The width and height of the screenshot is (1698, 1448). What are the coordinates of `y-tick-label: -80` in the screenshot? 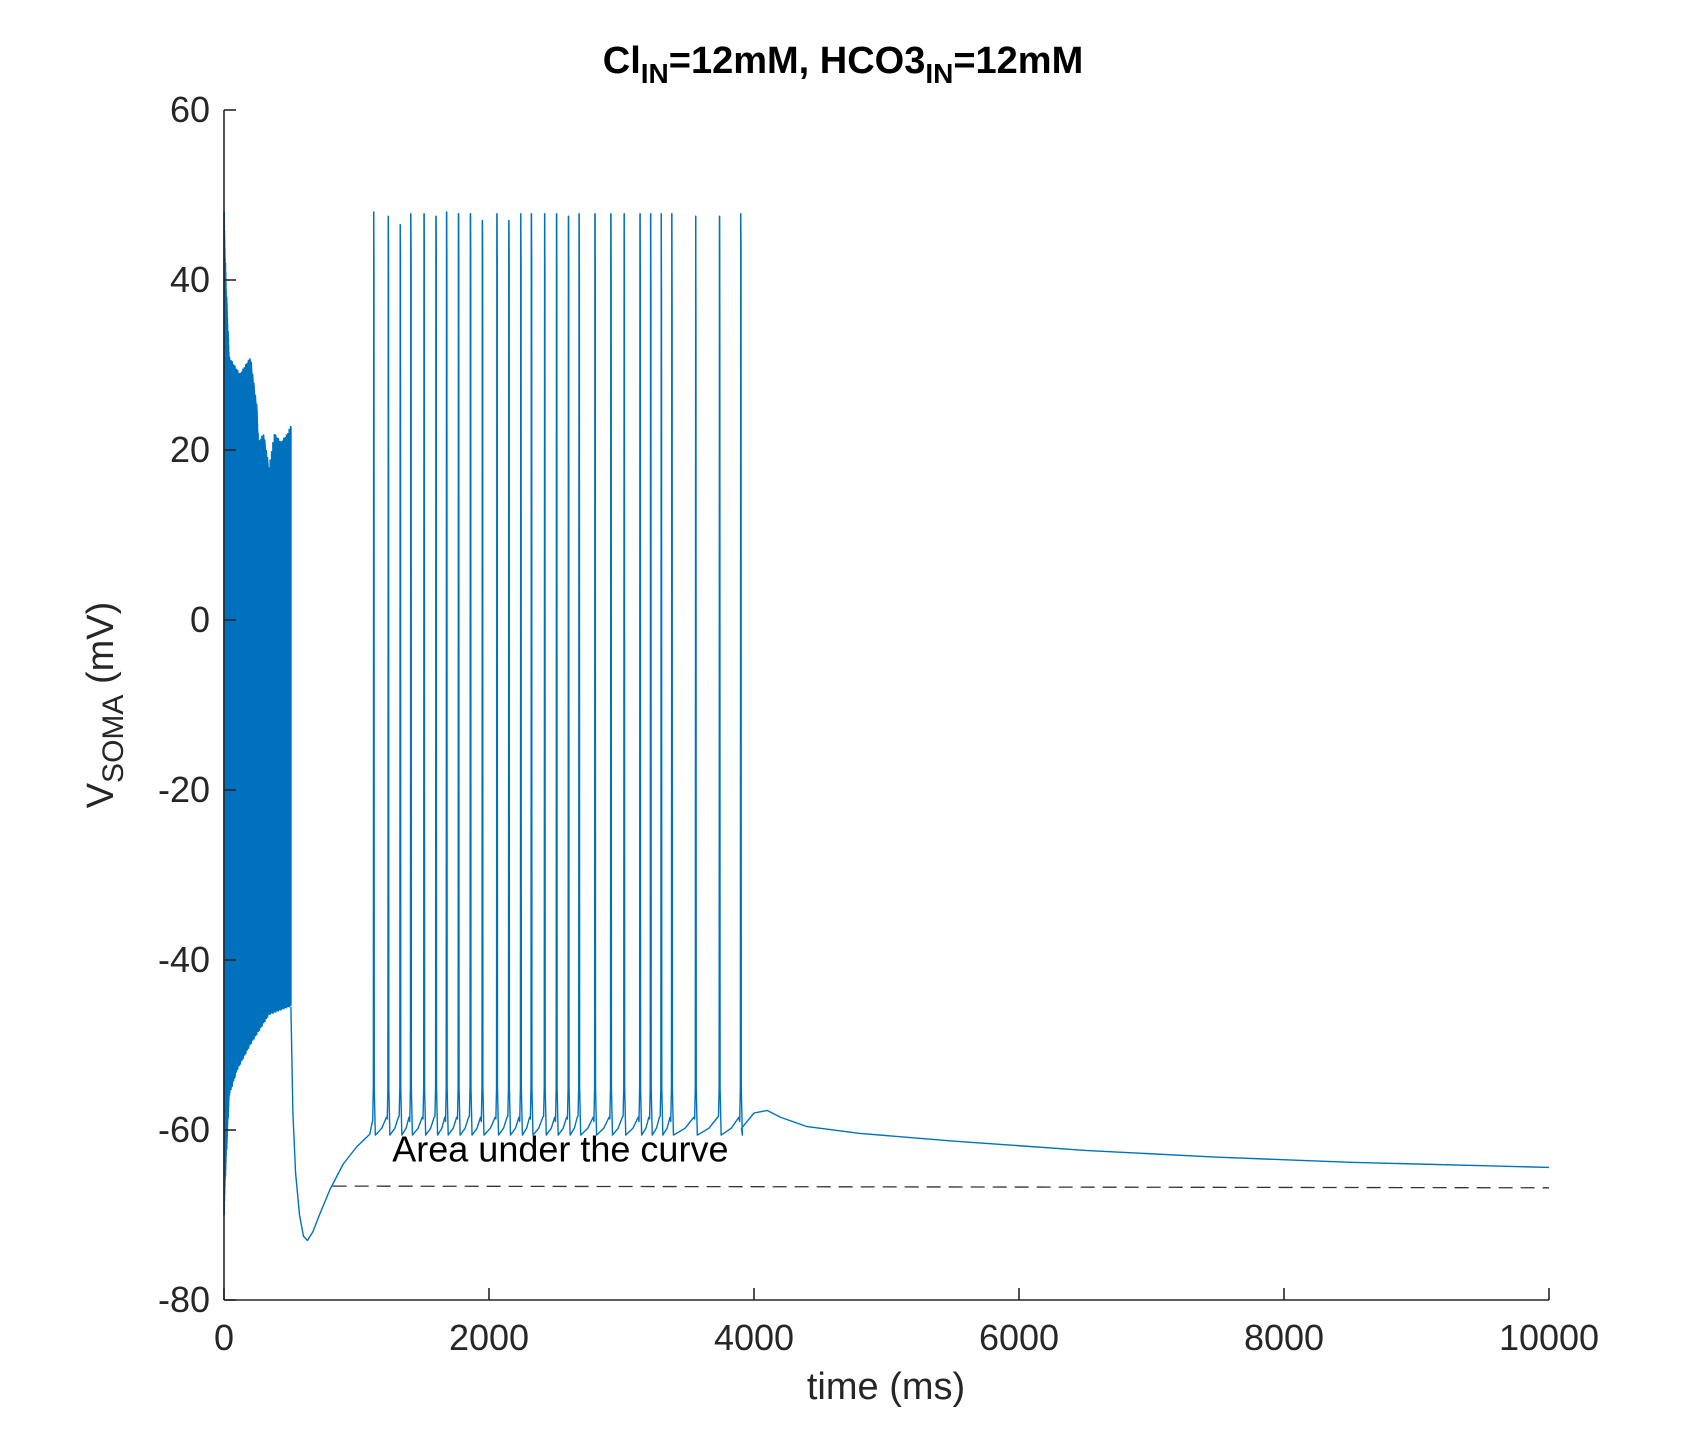 It's located at (184, 1299).